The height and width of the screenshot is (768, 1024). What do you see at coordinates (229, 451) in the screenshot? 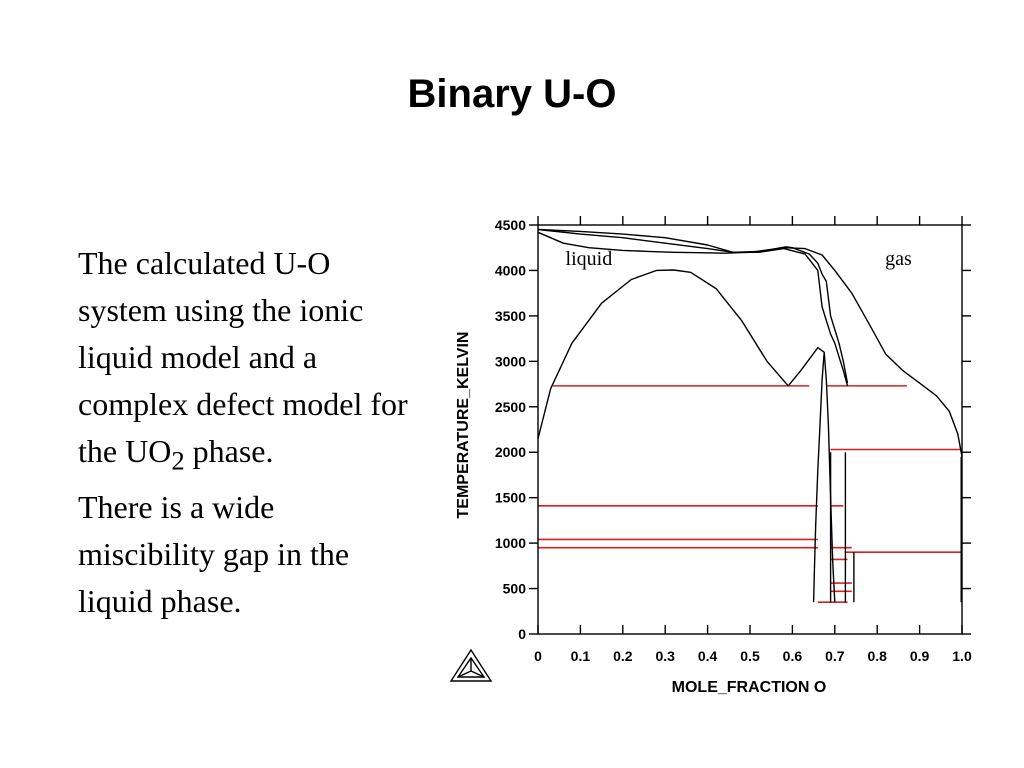
I see `paragraph-1-end: phase.` at bounding box center [229, 451].